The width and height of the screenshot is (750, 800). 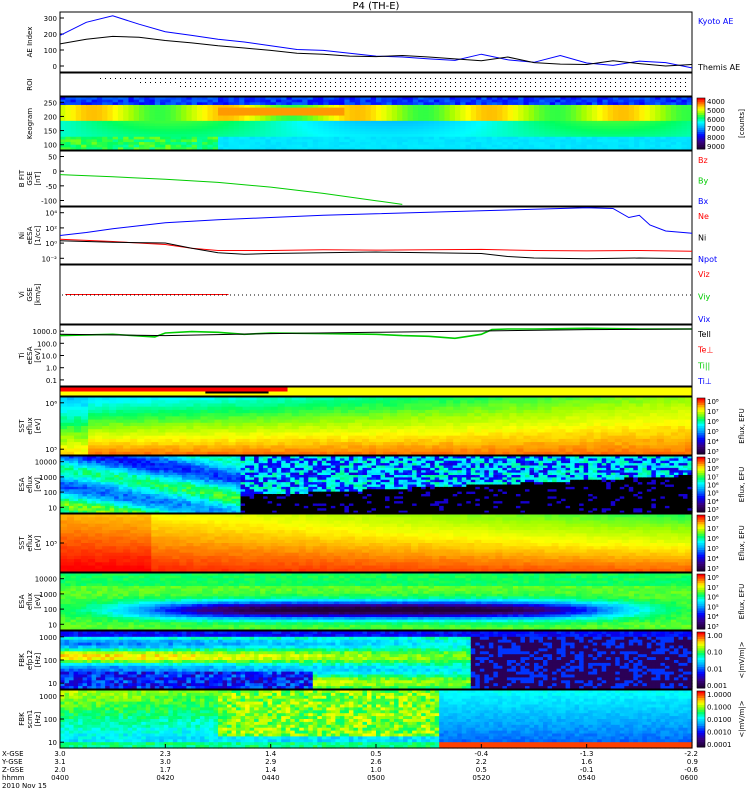 I want to click on ae-frame, so click(x=376, y=42).